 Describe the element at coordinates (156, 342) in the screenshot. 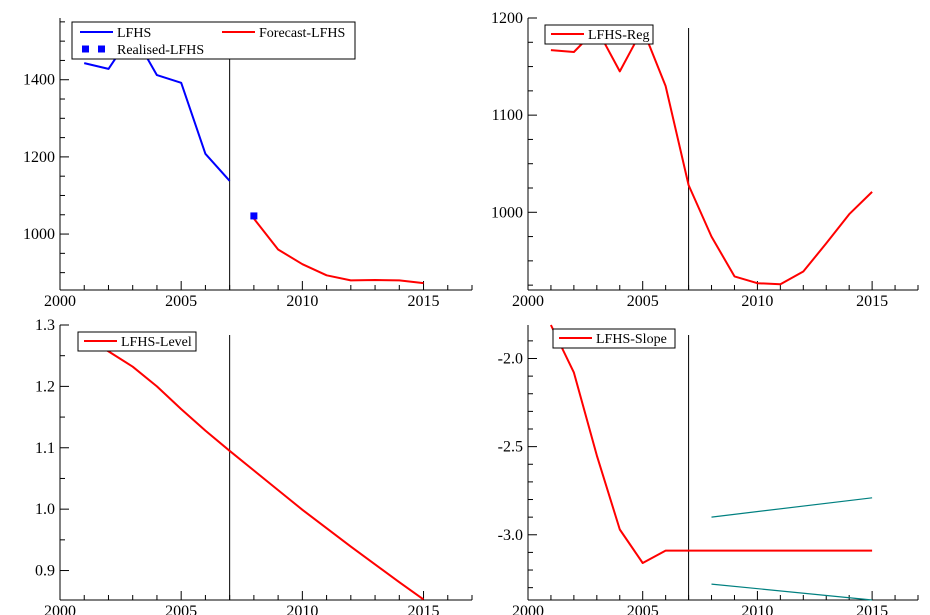

I see `legend-label-lfhs-level: LFHS-Level` at that location.